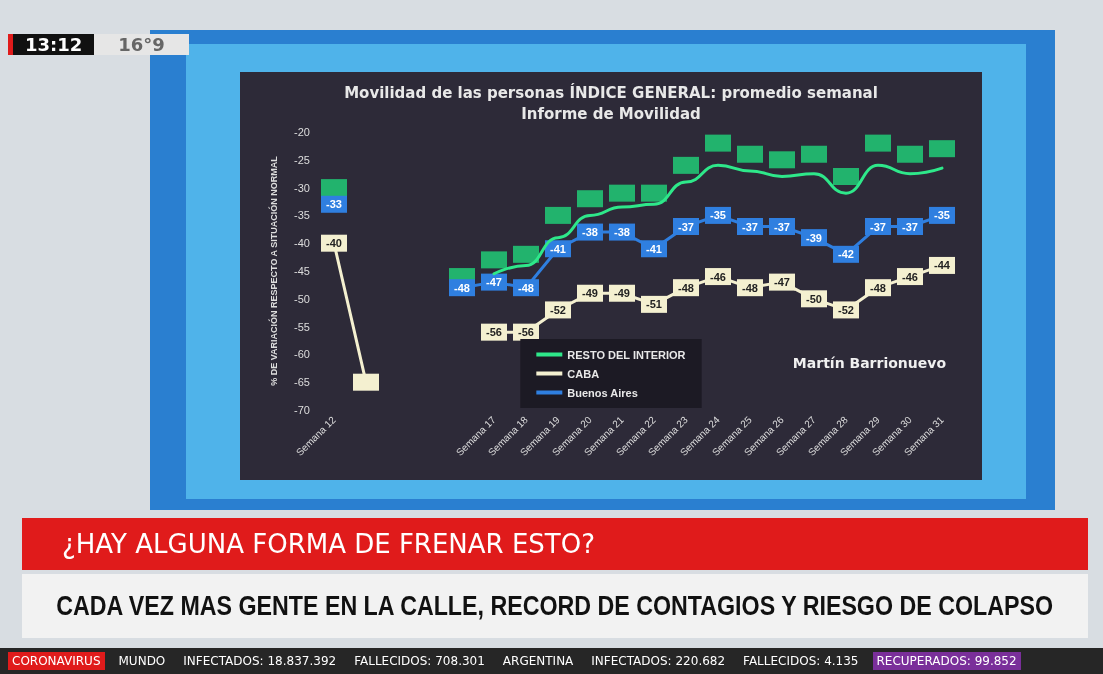 The image size is (1103, 674). What do you see at coordinates (302, 243) in the screenshot?
I see `y-tick-label: -40` at bounding box center [302, 243].